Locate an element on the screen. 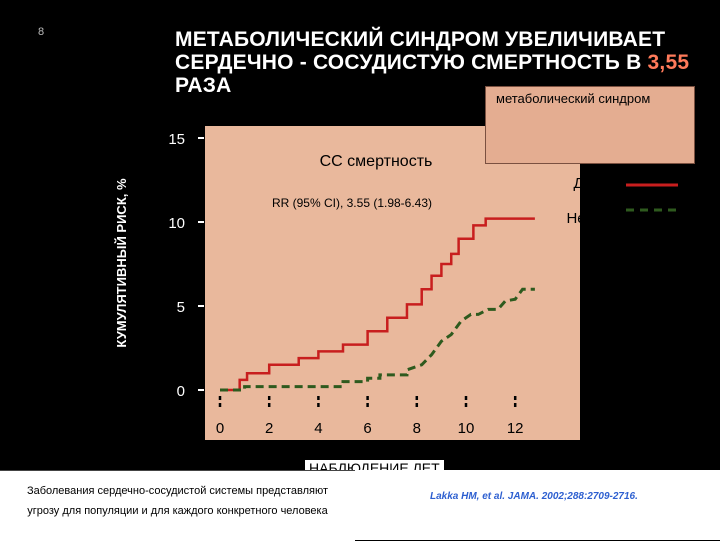  series-line-no is located at coordinates (377, 339).